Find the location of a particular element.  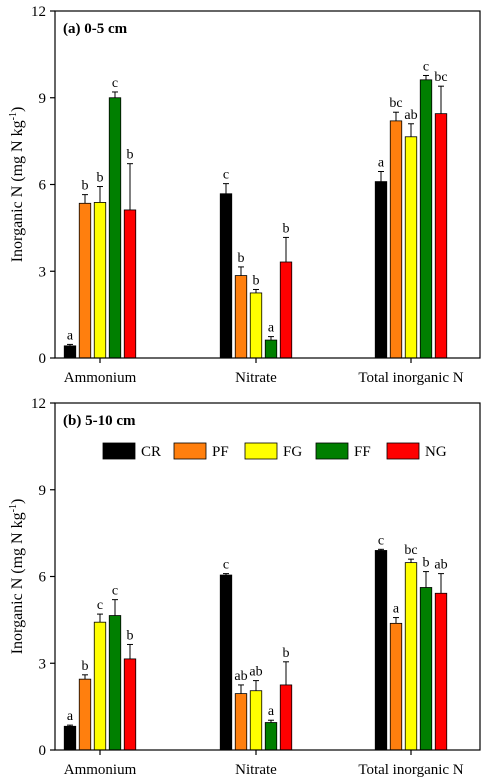

legend-label-ff: FF is located at coordinates (362, 452).